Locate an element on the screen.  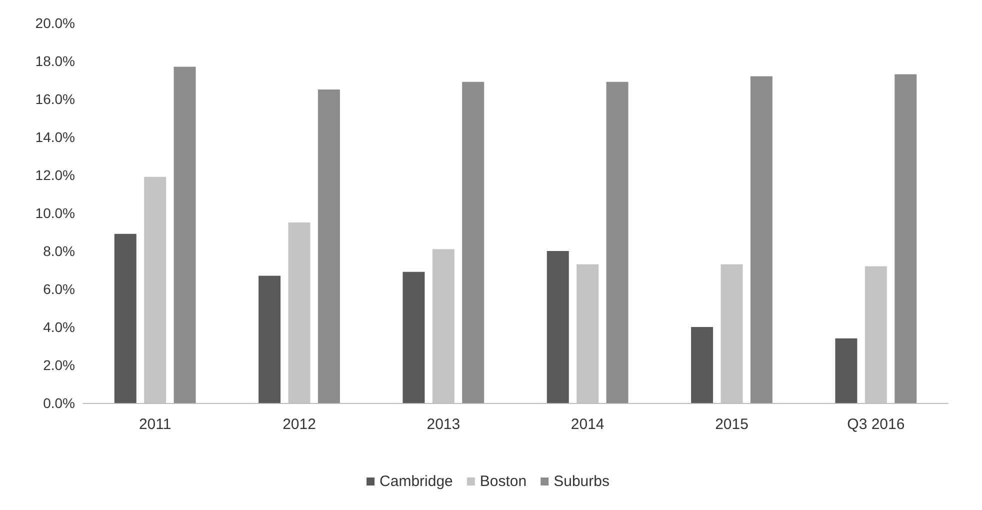
y-tick-label: 18.0% is located at coordinates (55, 61).